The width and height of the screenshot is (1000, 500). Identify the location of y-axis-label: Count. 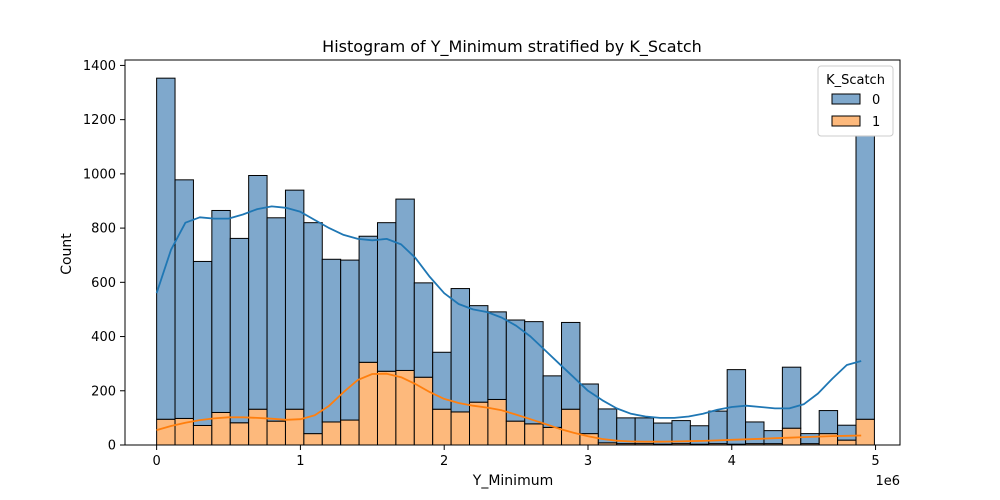
(67, 254).